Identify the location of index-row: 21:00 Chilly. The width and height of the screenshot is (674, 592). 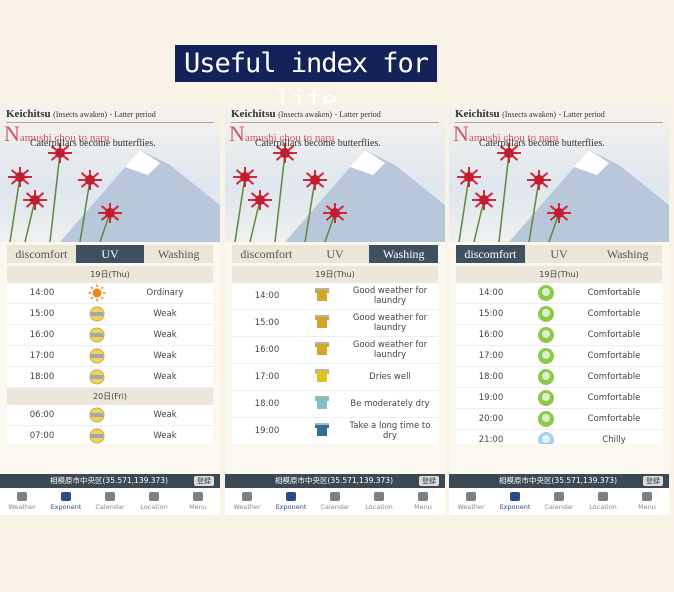
(559, 437).